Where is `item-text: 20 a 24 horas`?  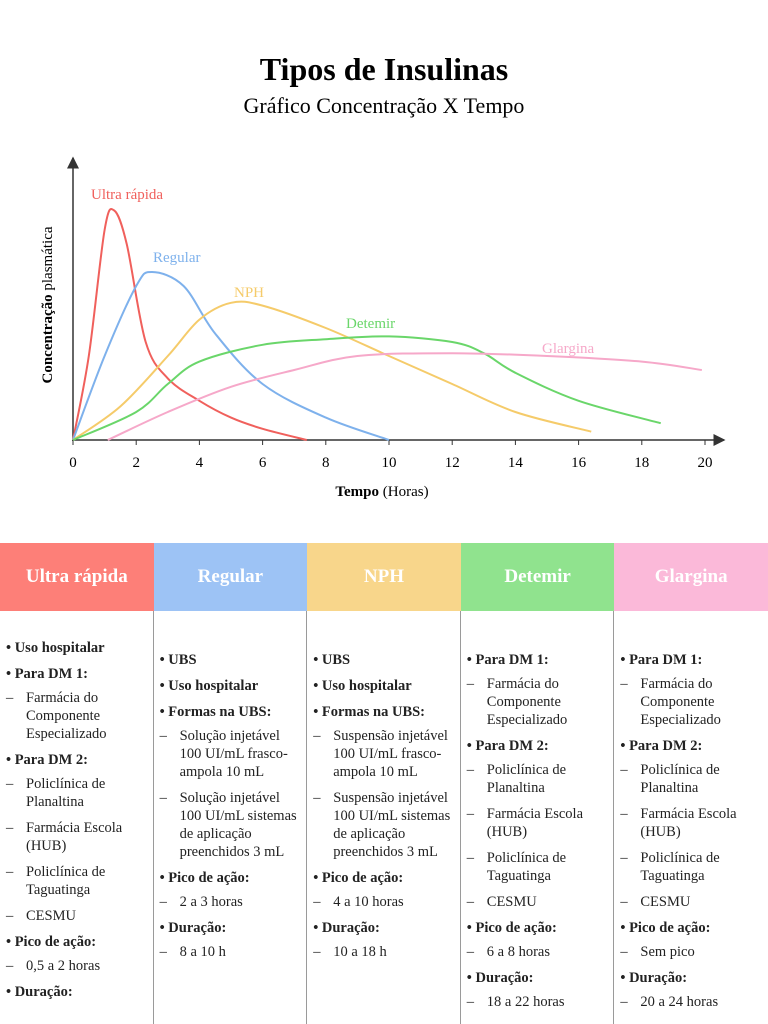 item-text: 20 a 24 horas is located at coordinates (679, 1002).